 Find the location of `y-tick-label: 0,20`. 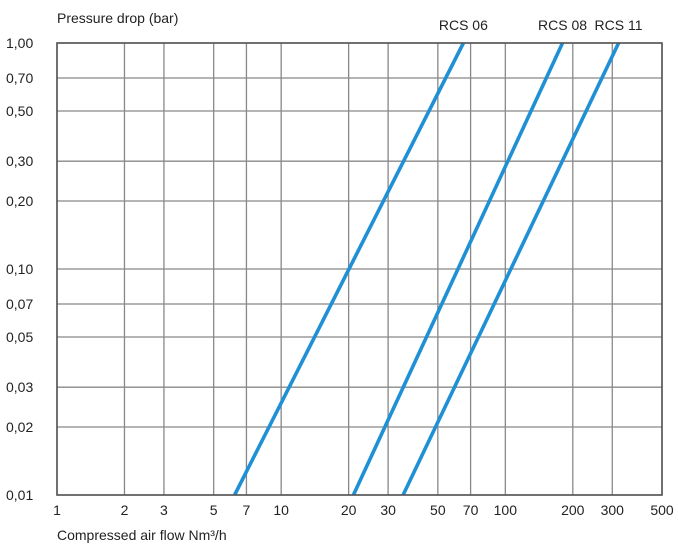

y-tick-label: 0,20 is located at coordinates (19, 201).